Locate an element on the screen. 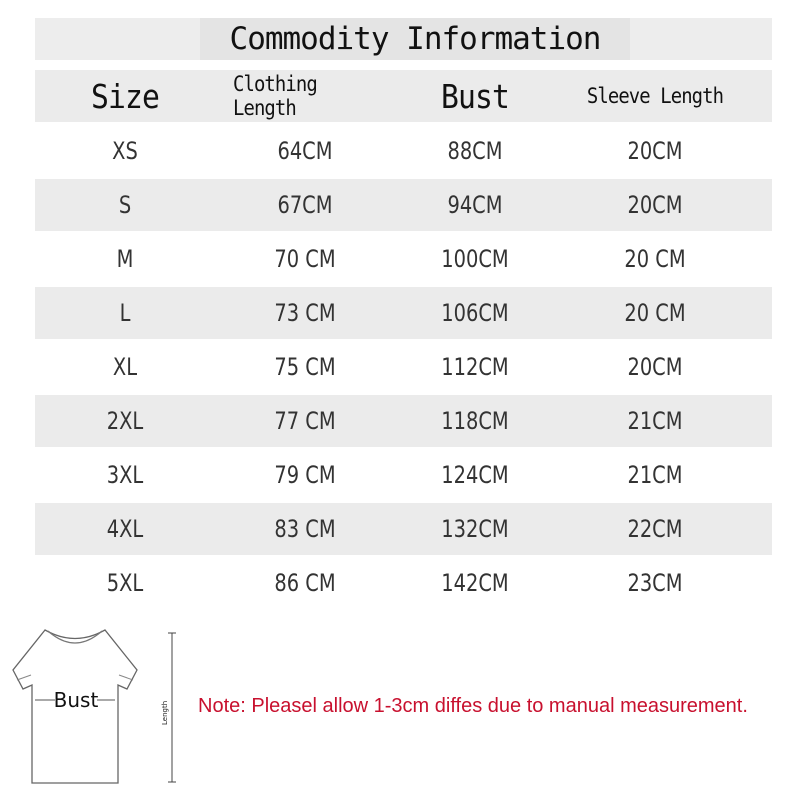 The image size is (800, 800). bust-cell: 112CM is located at coordinates (475, 367).